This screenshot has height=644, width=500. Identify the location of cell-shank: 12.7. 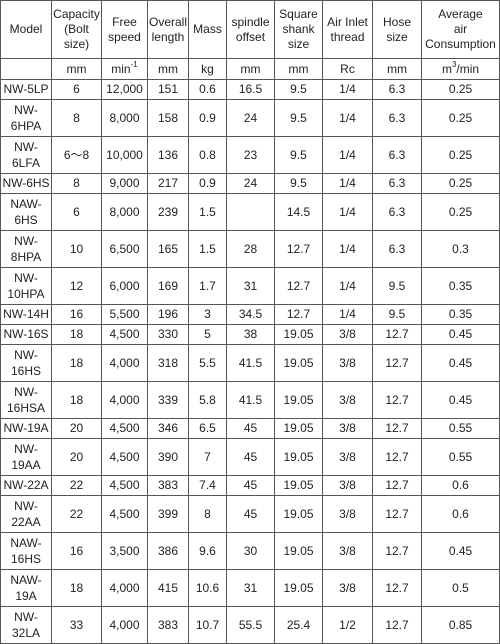
(298, 314).